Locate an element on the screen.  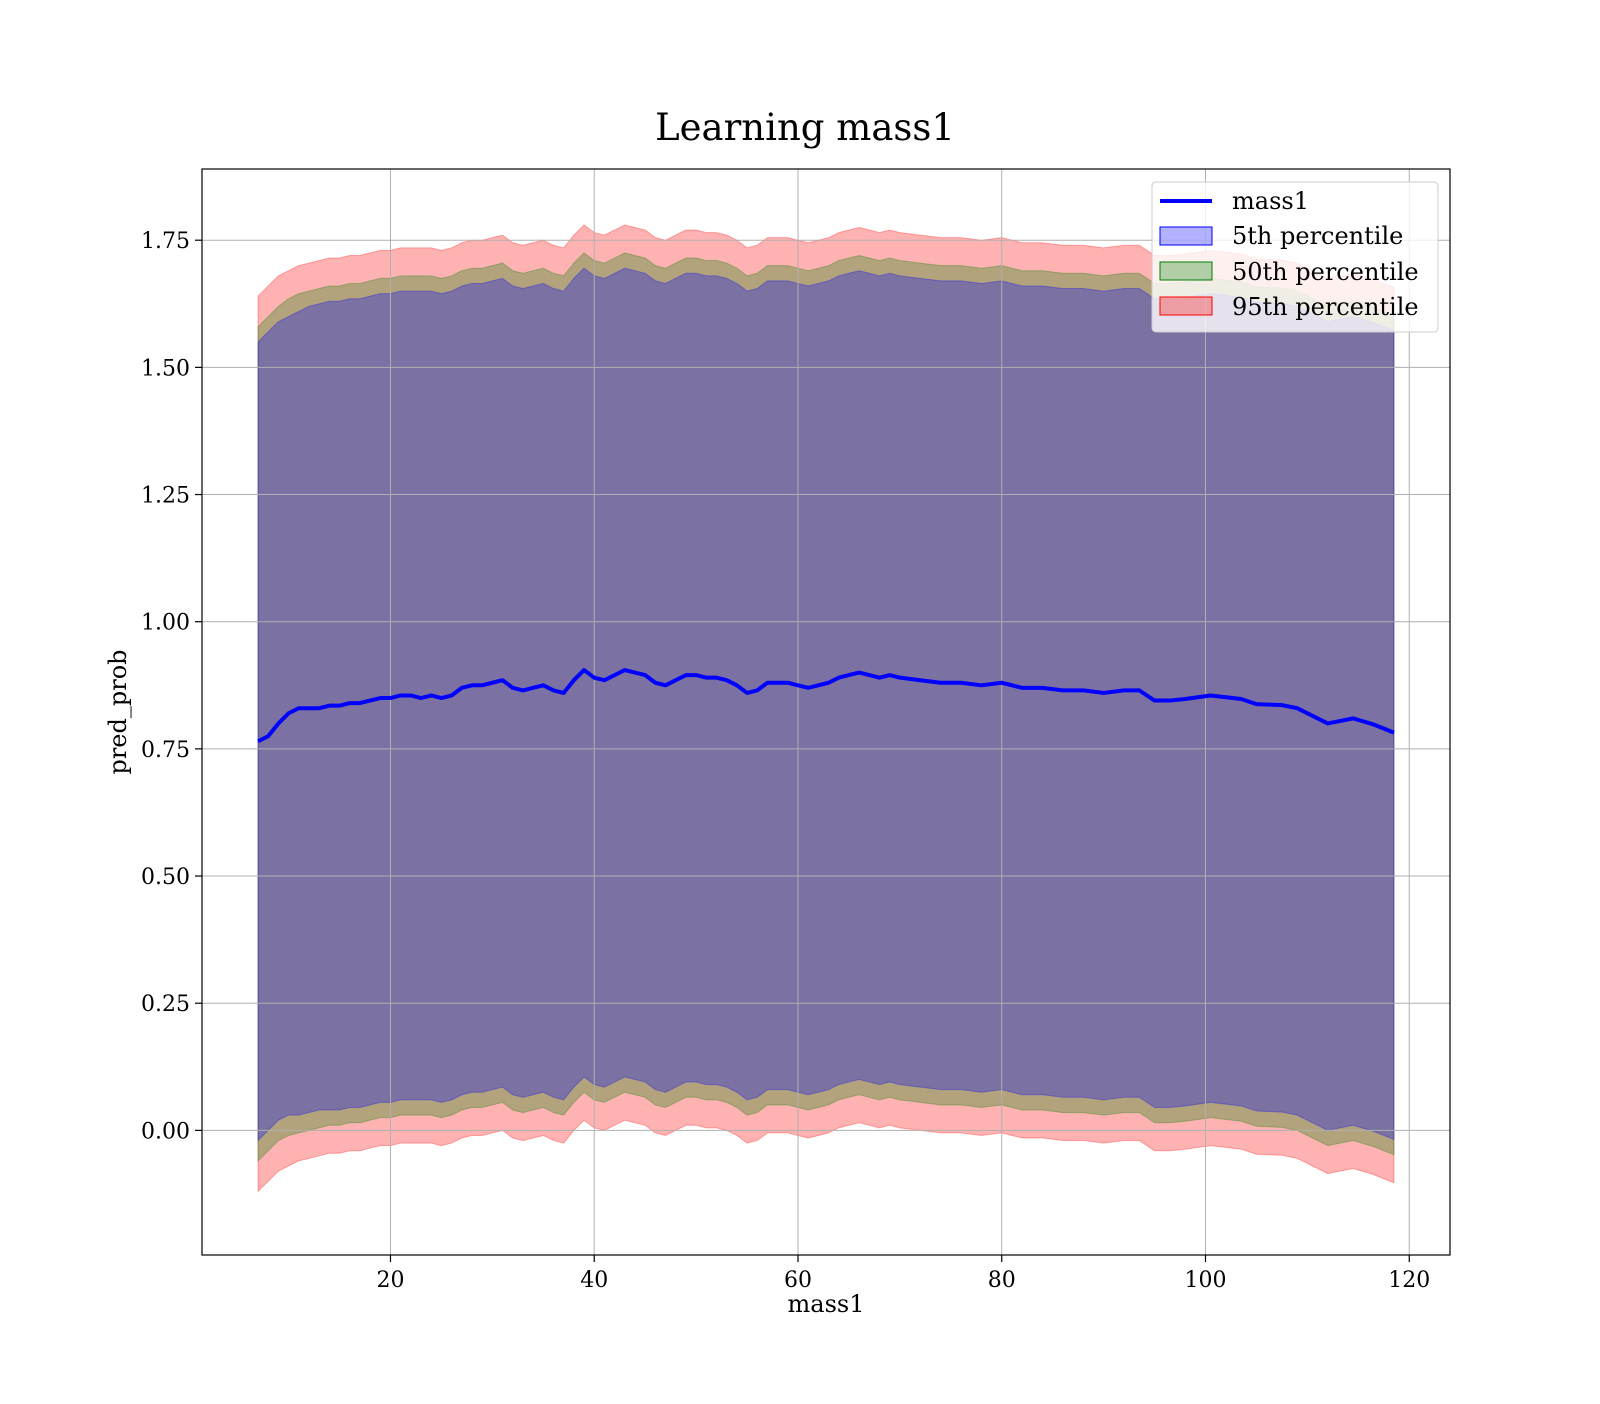
y-tick-label: 0.00 is located at coordinates (165, 1131).